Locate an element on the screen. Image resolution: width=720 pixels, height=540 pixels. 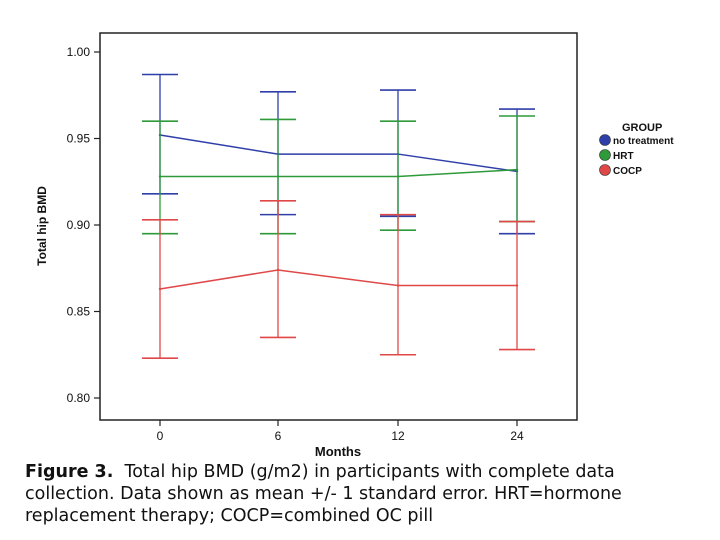
y-tick-label: 0.85 is located at coordinates (79, 312).